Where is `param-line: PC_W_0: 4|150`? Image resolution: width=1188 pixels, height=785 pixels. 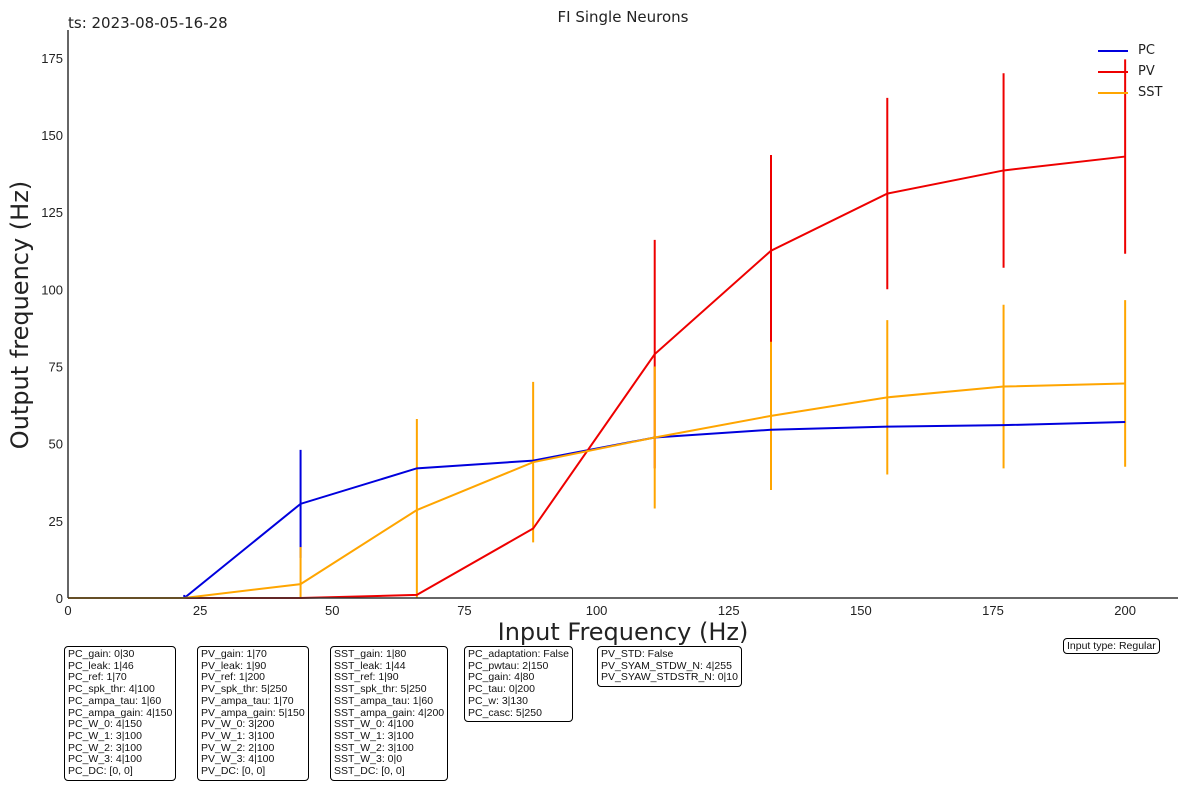 param-line: PC_W_0: 4|150 is located at coordinates (105, 724).